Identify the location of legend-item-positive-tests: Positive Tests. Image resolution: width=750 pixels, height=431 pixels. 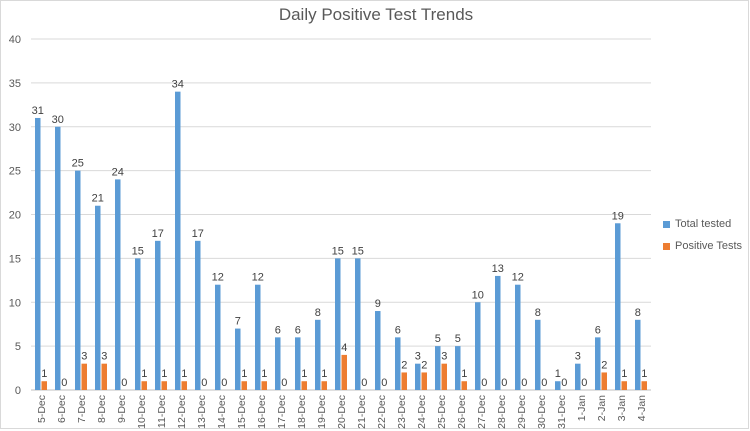
(702, 246).